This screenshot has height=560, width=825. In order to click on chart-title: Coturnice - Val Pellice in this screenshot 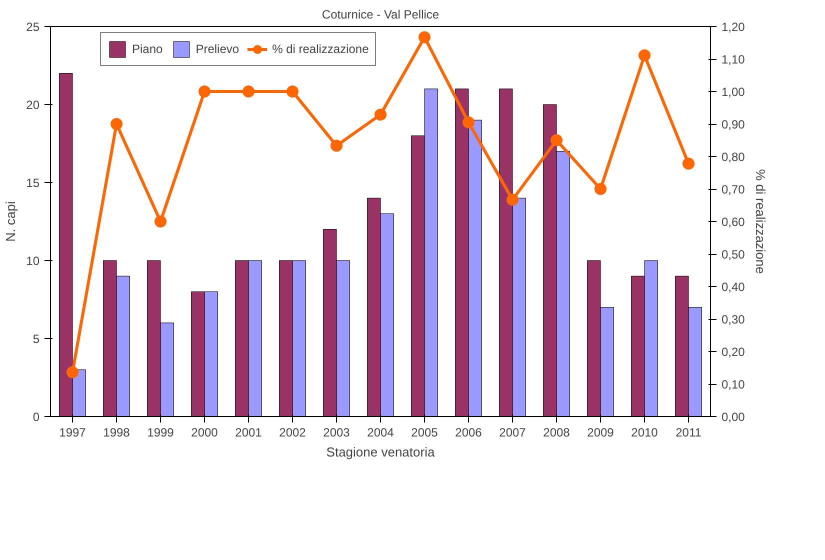, I will do `click(381, 15)`.